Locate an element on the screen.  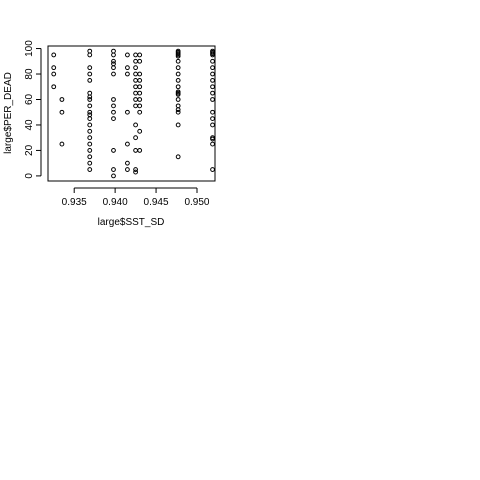
y-tick-label: 40 is located at coordinates (29, 125).